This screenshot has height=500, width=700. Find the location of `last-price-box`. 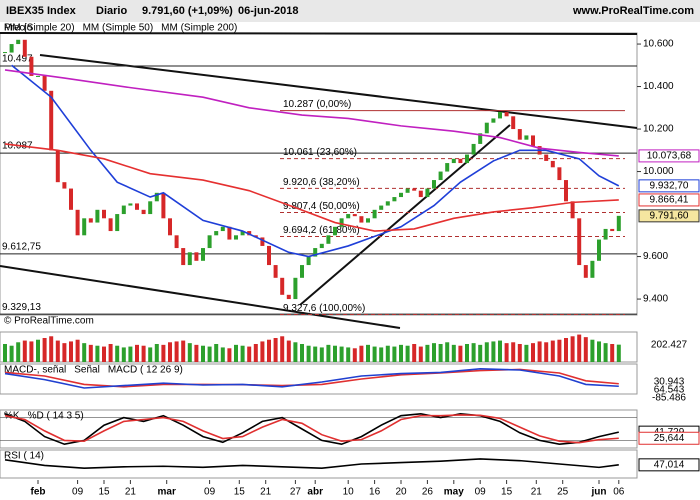

last-price-box is located at coordinates (669, 216).